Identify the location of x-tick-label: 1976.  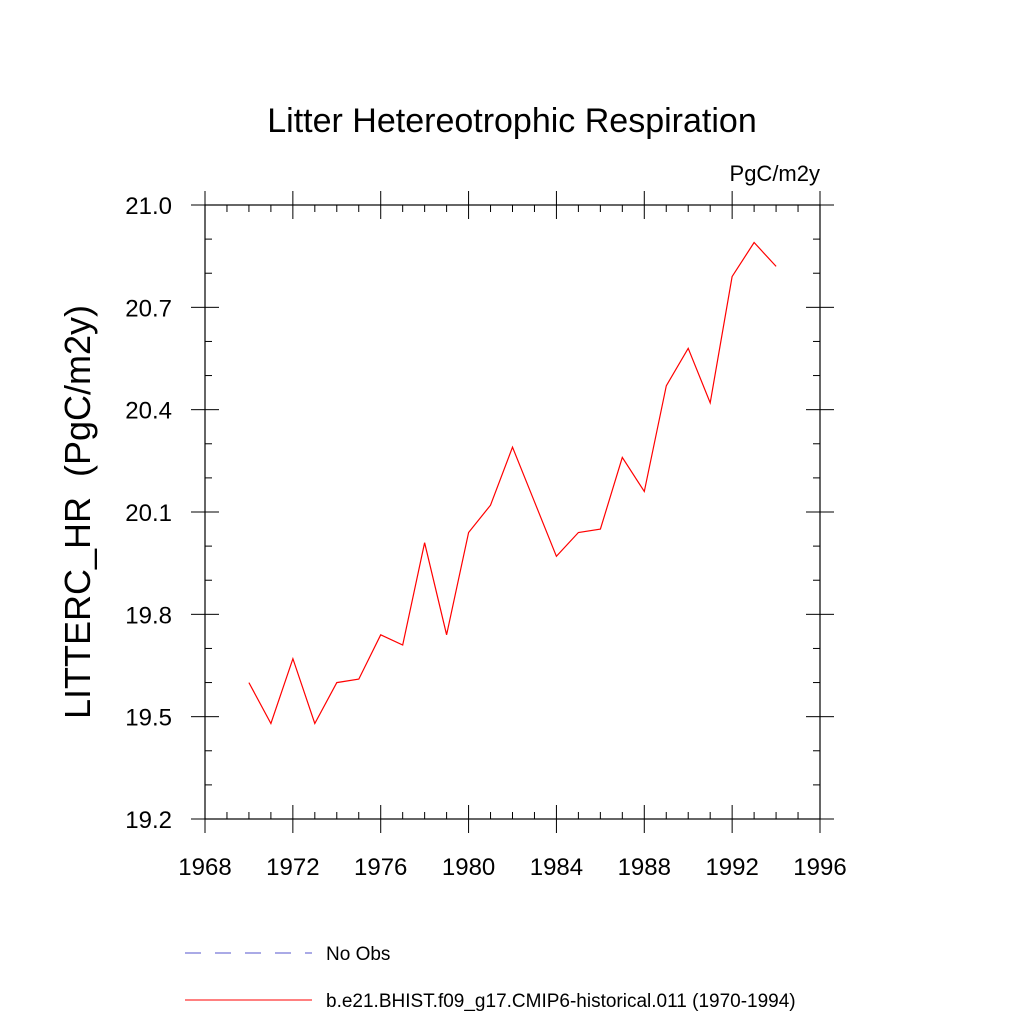
(380, 867).